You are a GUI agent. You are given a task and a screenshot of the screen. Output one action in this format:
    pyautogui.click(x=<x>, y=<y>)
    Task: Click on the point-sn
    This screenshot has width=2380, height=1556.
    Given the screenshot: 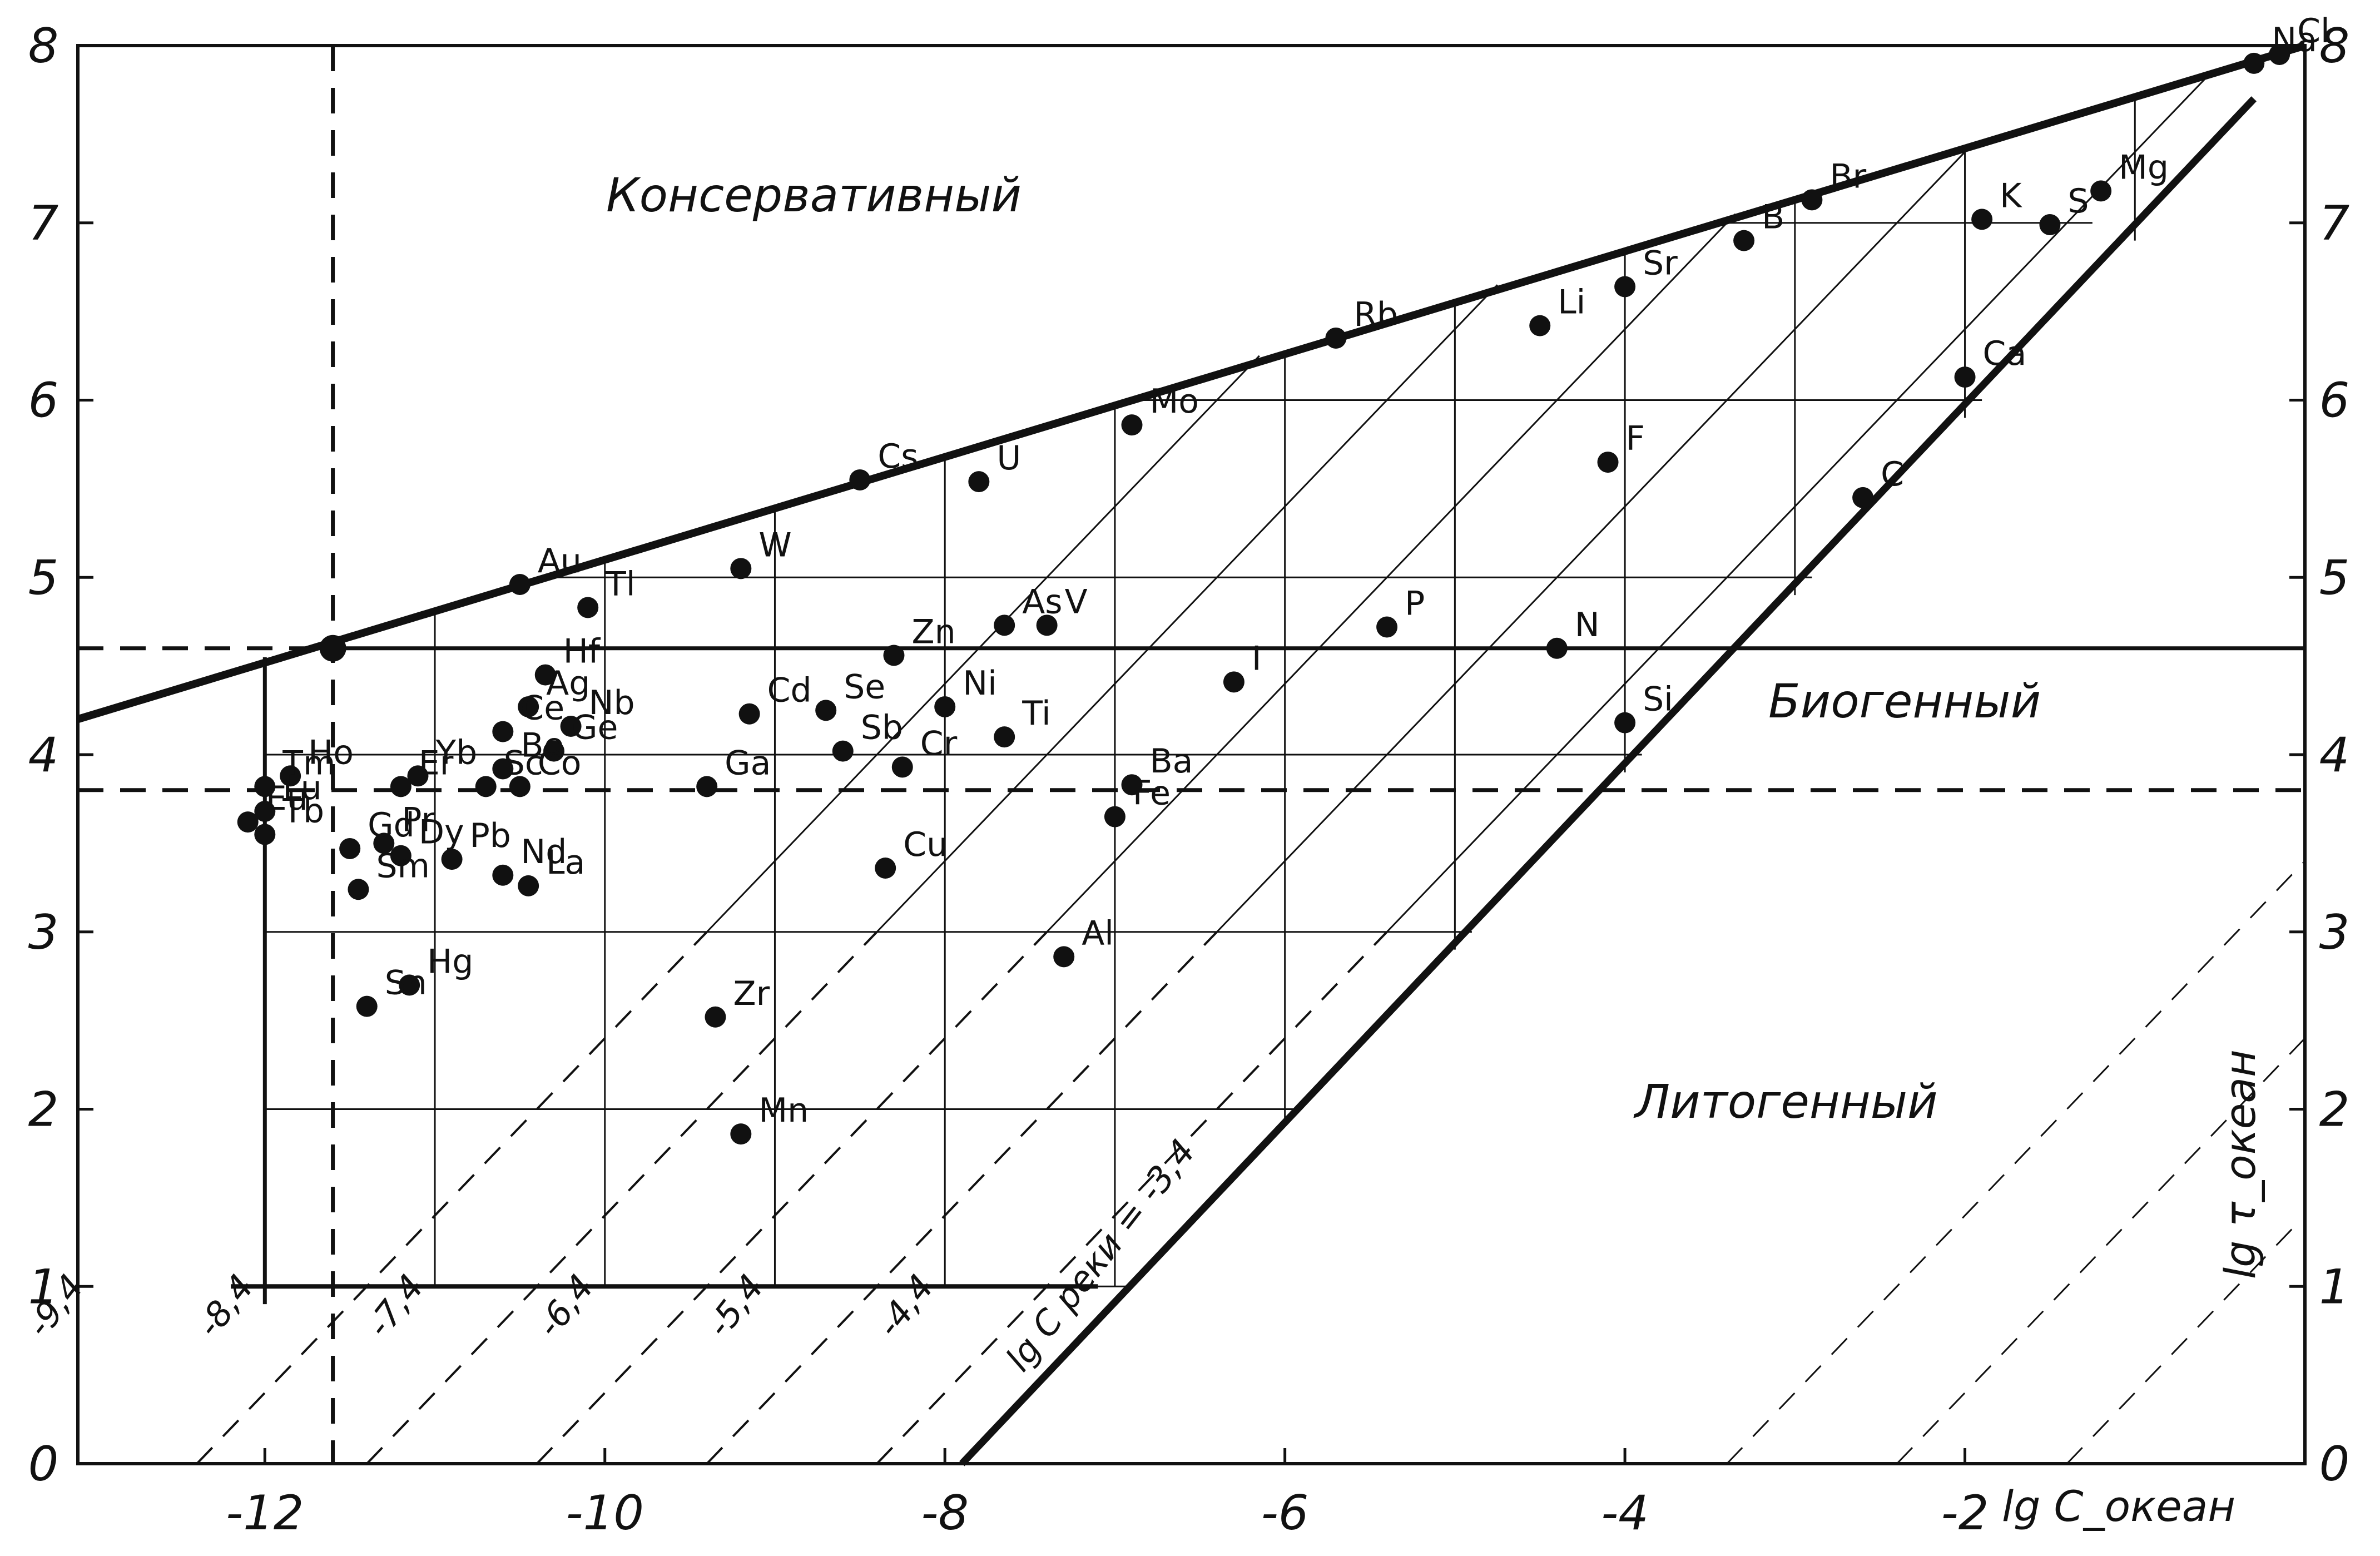 What is the action you would take?
    pyautogui.click(x=367, y=1006)
    